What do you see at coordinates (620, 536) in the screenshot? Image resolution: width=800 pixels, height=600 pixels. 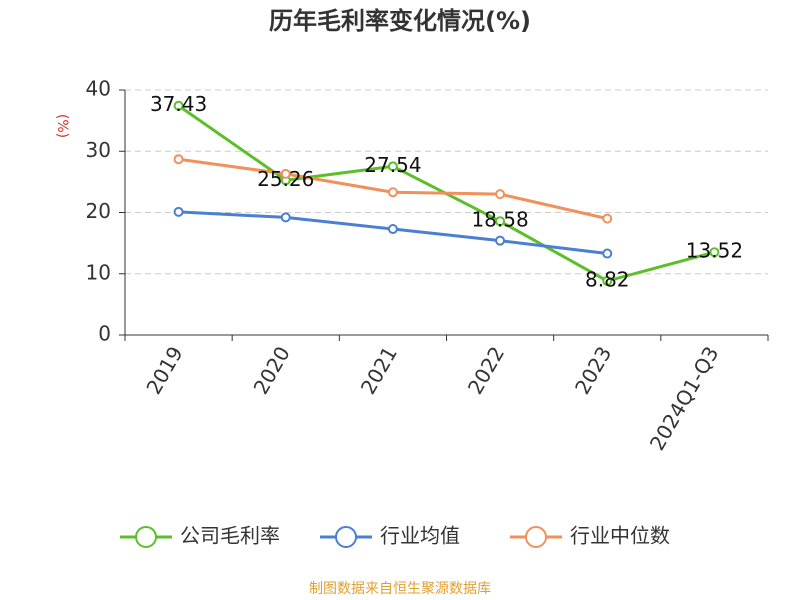 I see `legend-label: 行业中位数` at bounding box center [620, 536].